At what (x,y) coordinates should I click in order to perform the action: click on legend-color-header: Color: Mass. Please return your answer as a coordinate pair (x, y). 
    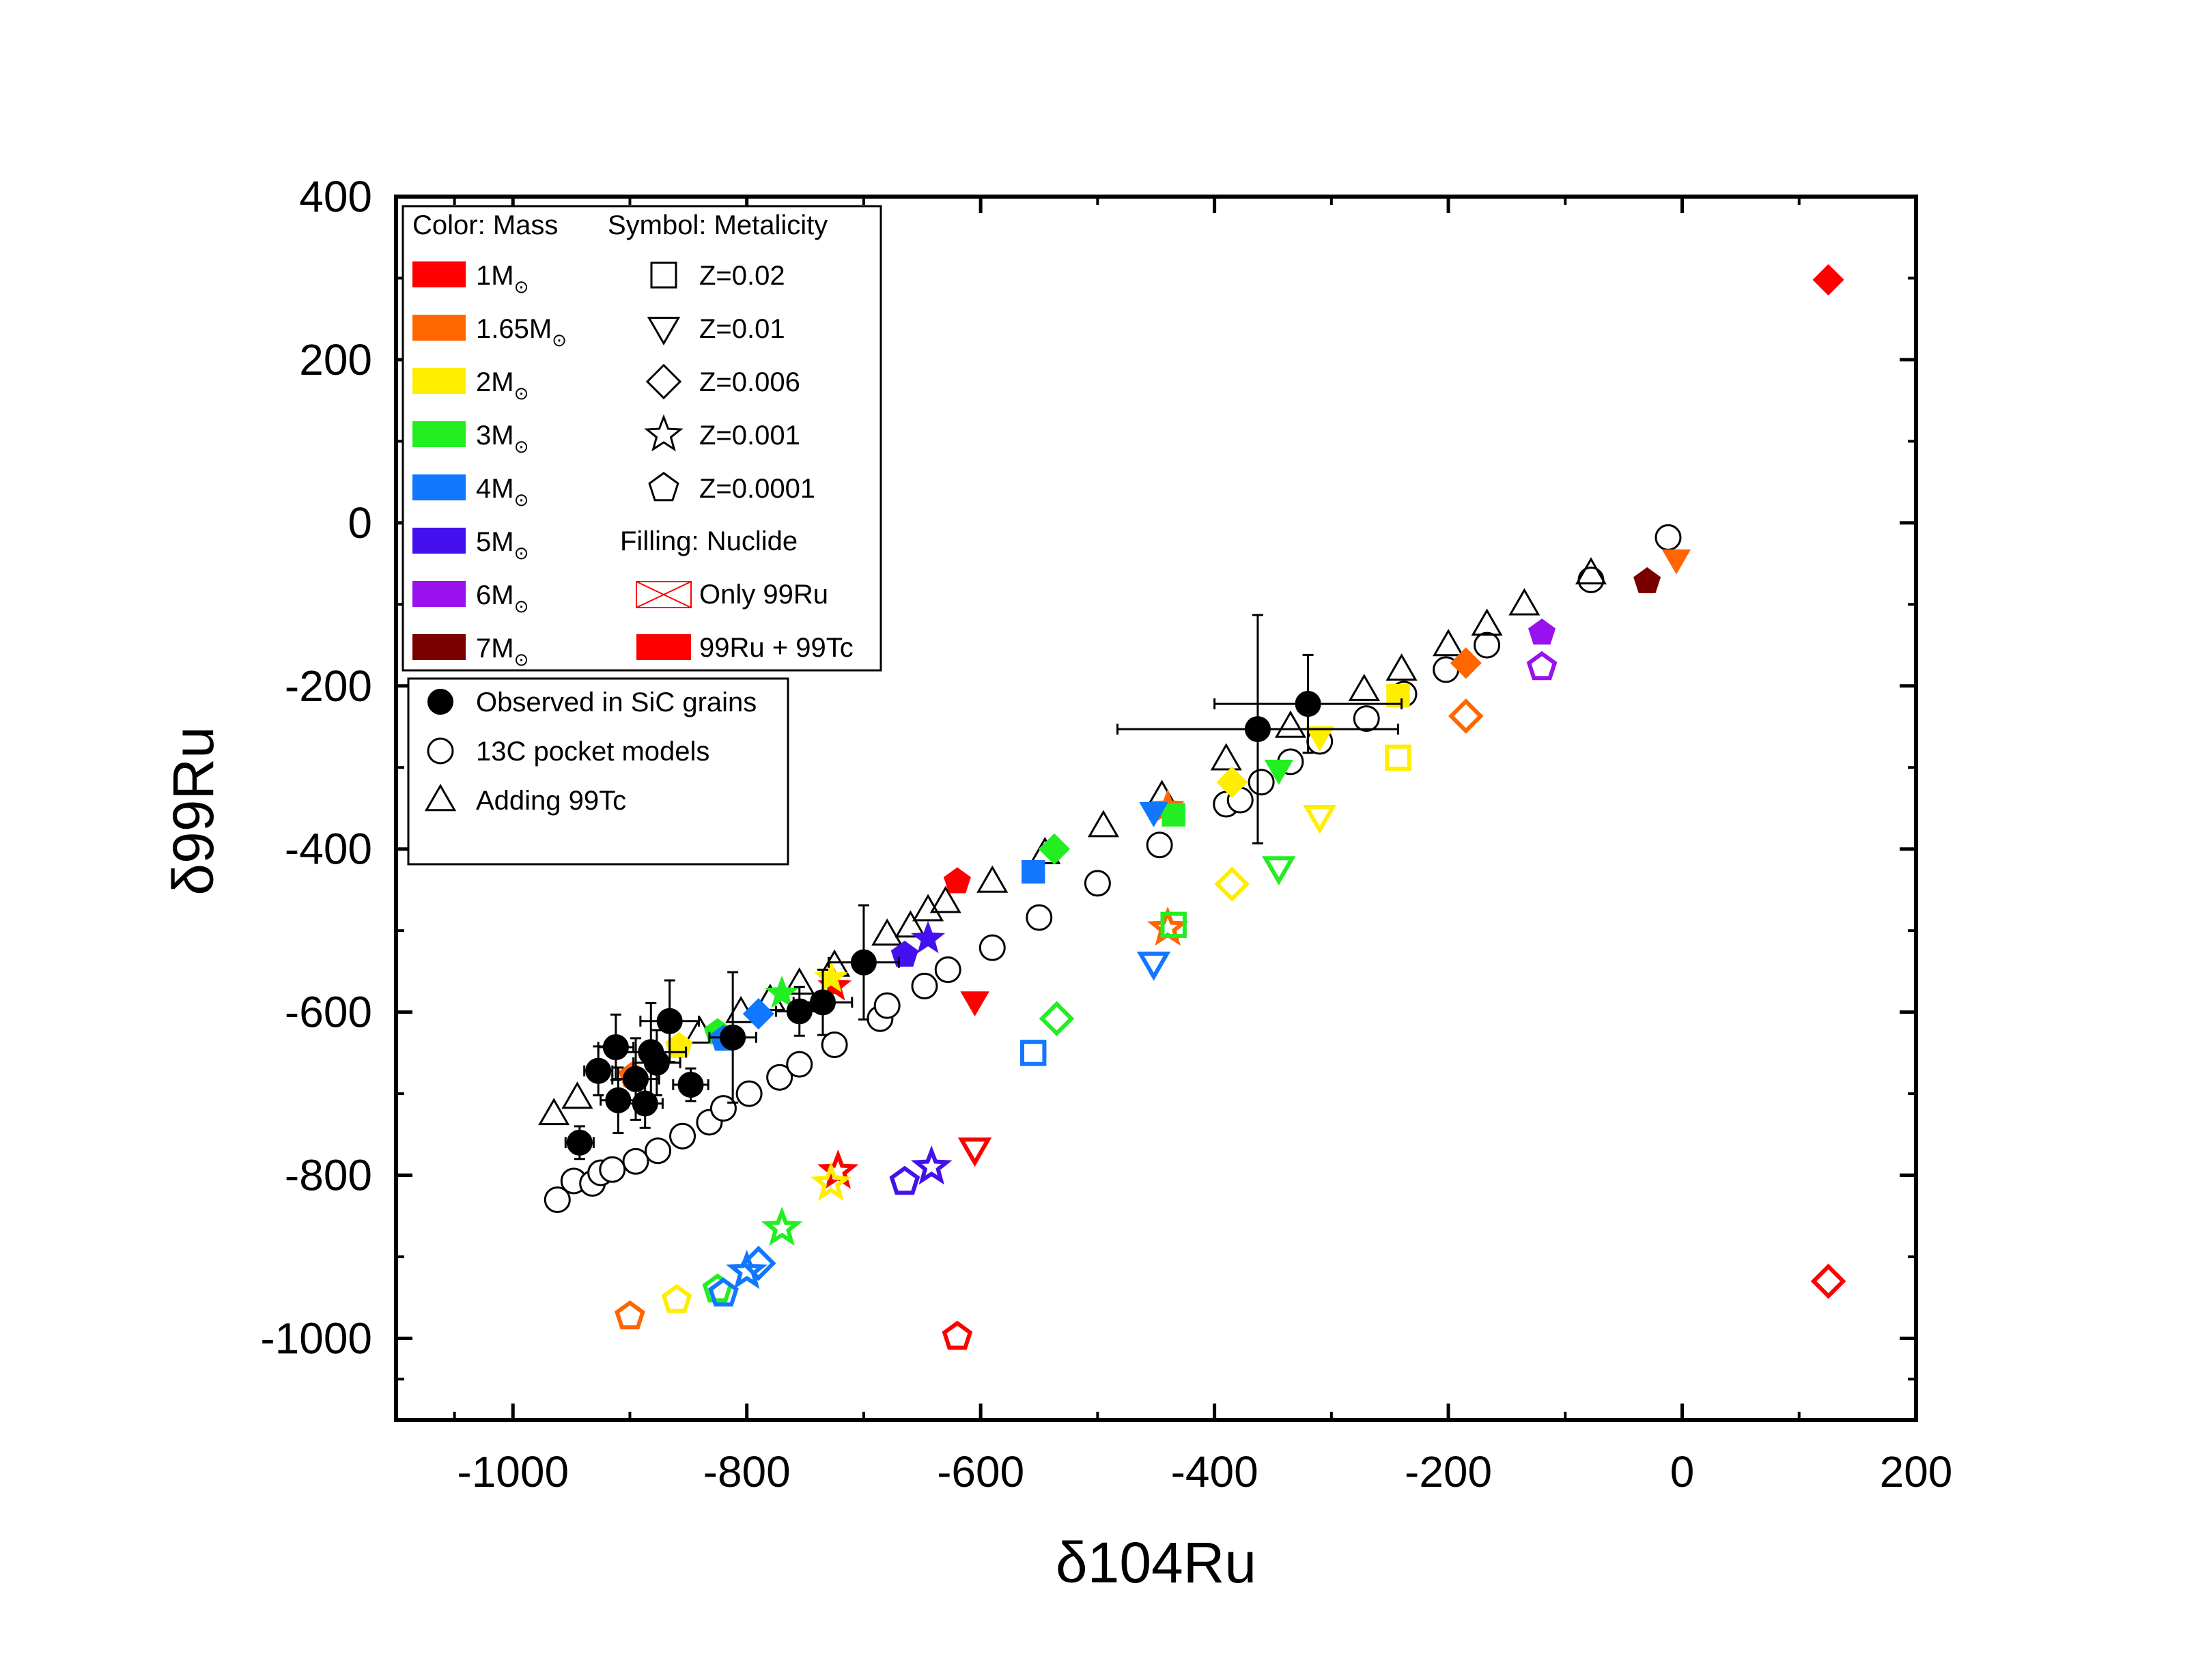
    Looking at the image, I should click on (485, 225).